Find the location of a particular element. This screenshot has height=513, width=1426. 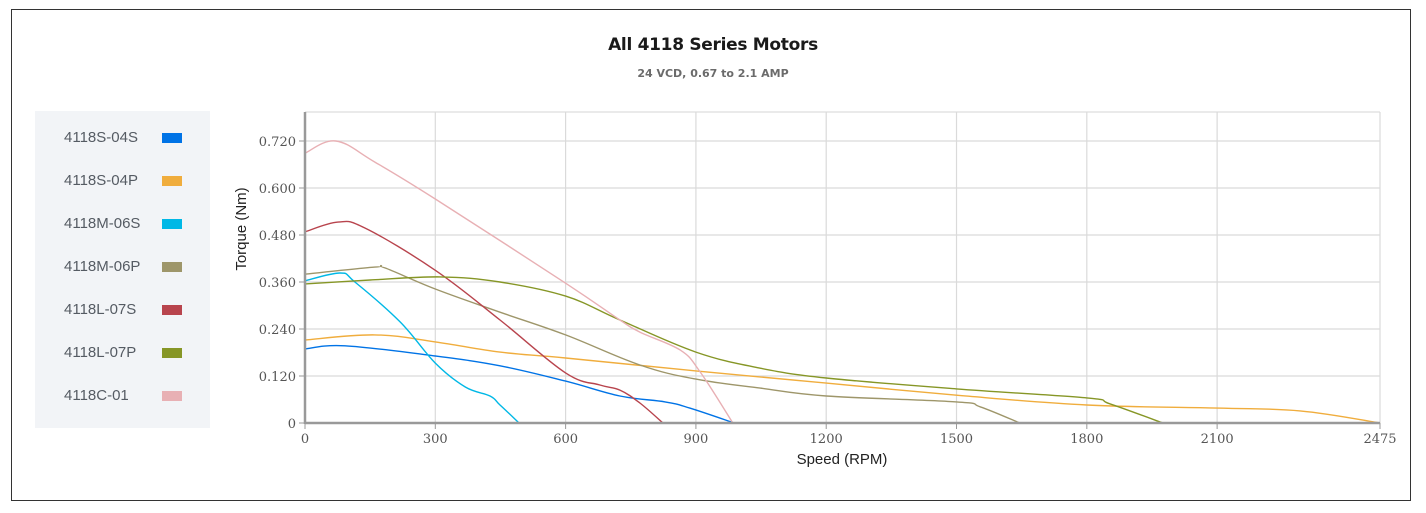

legend-label: 4118C-01 is located at coordinates (96, 395).